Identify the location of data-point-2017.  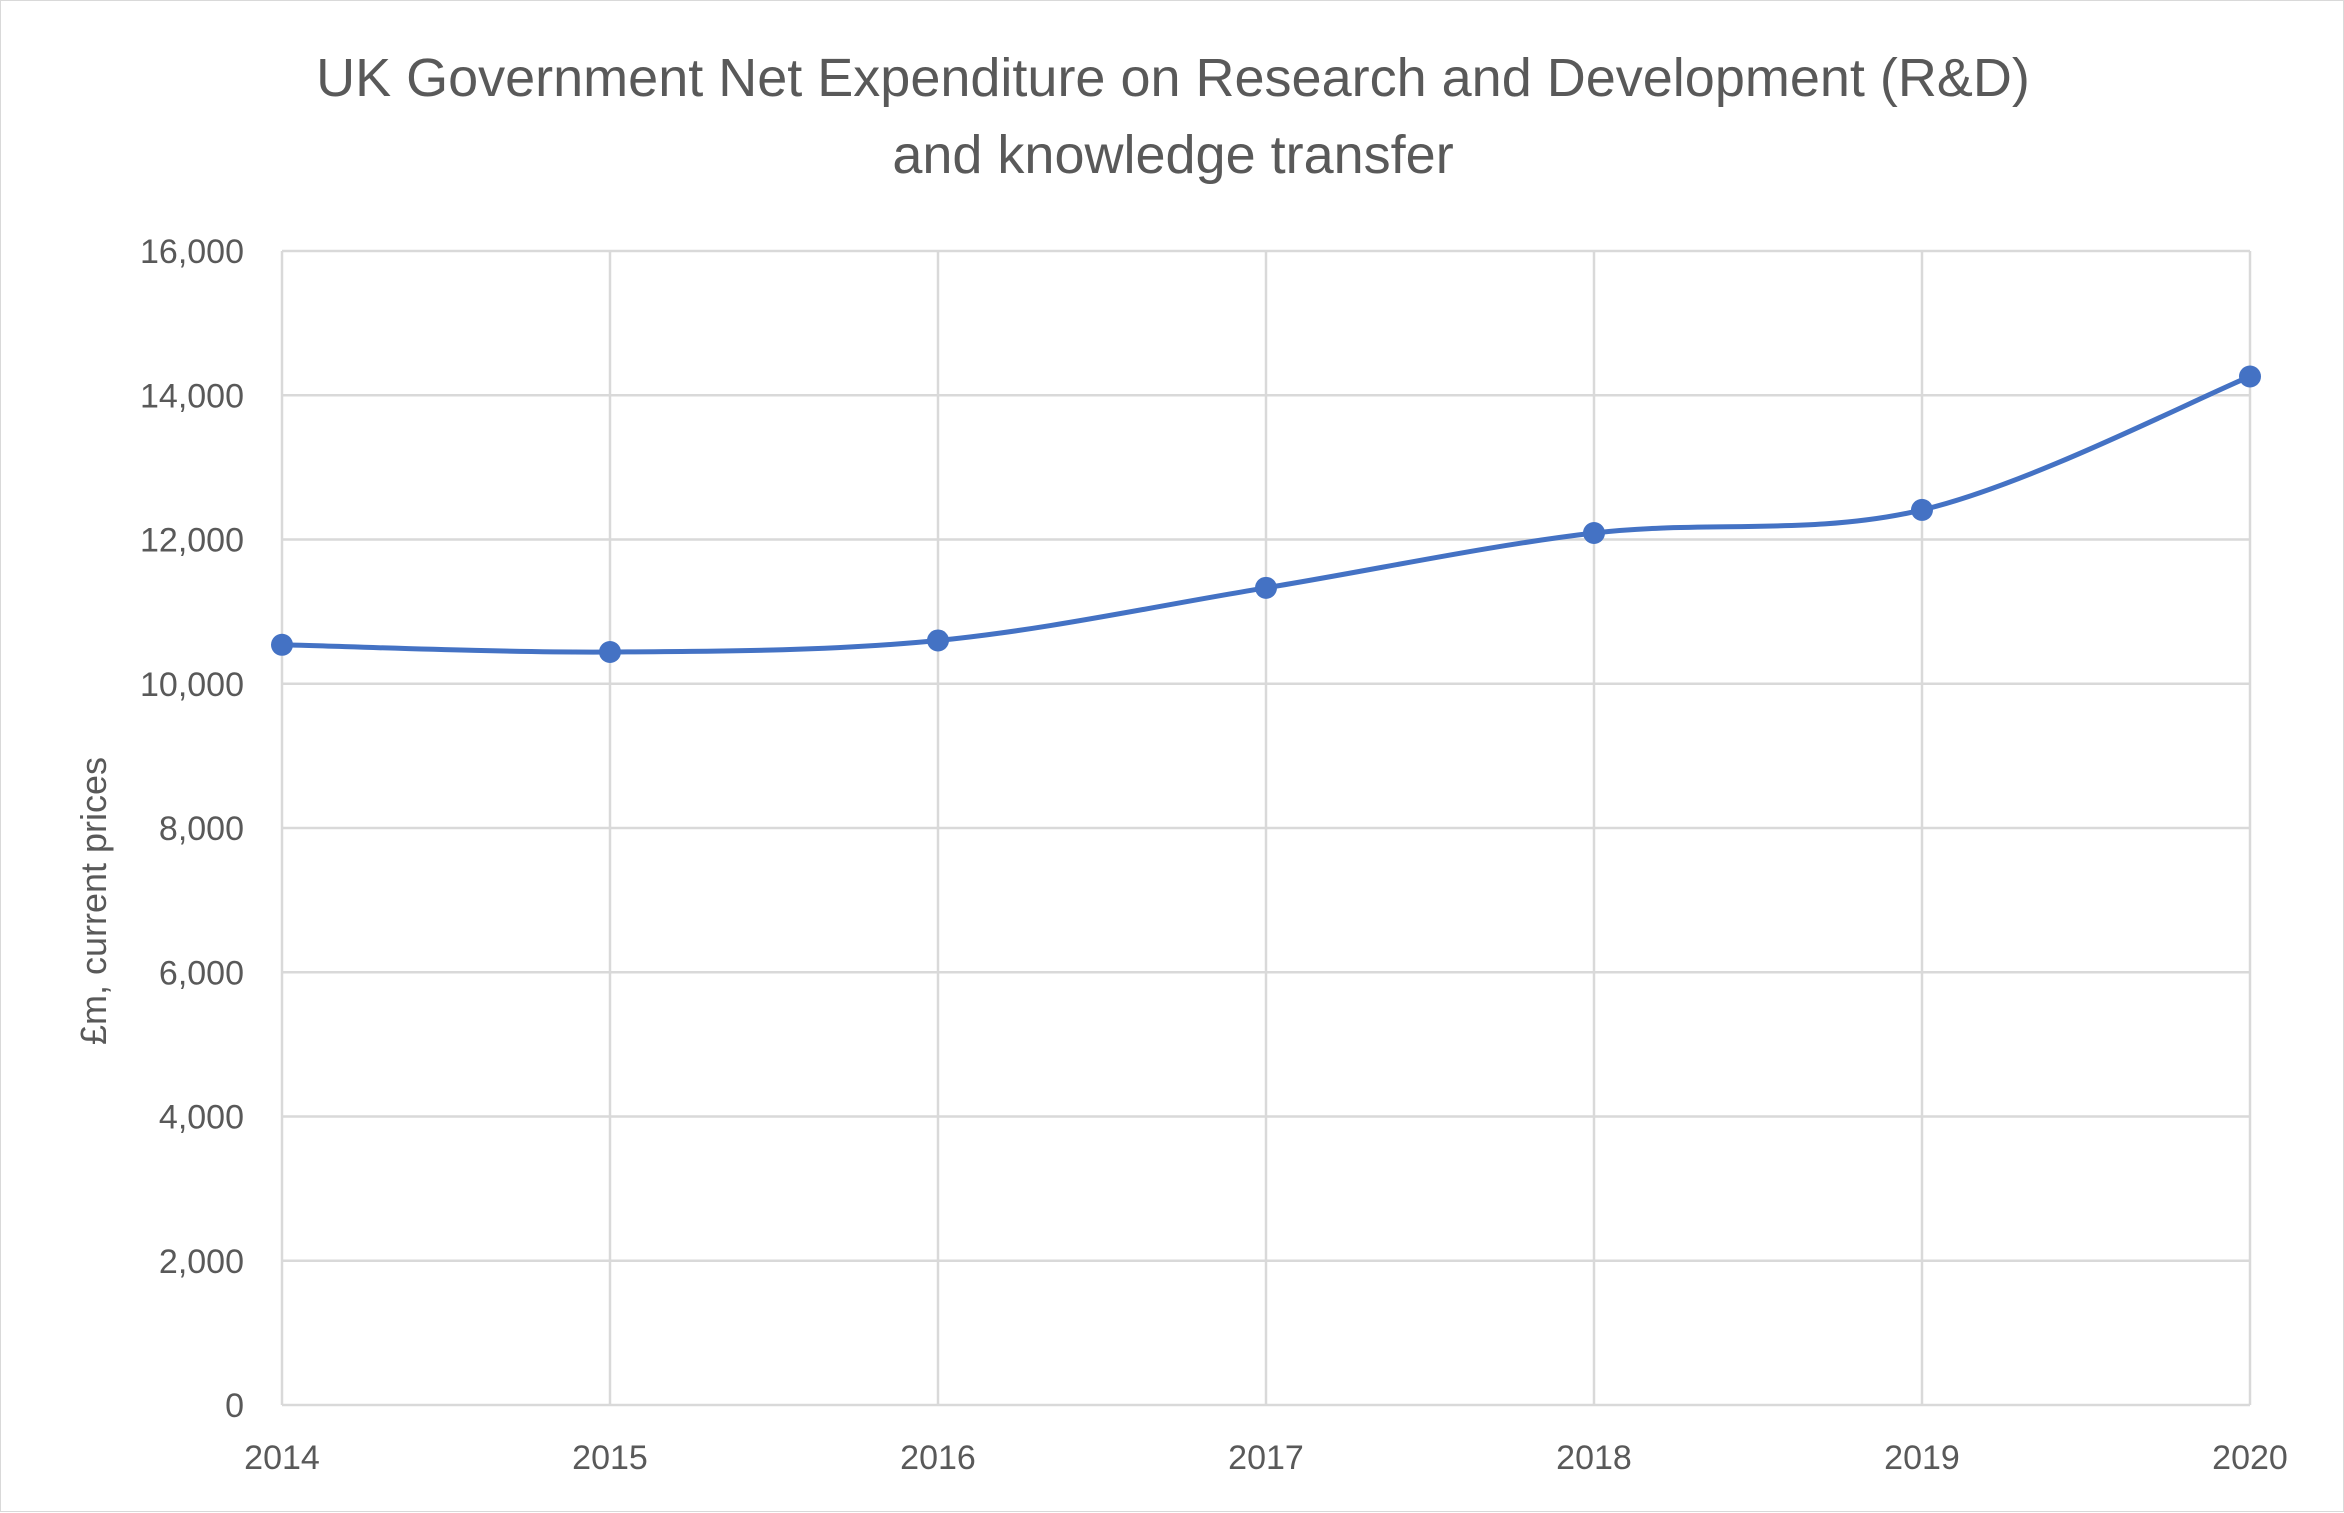
(1266, 587).